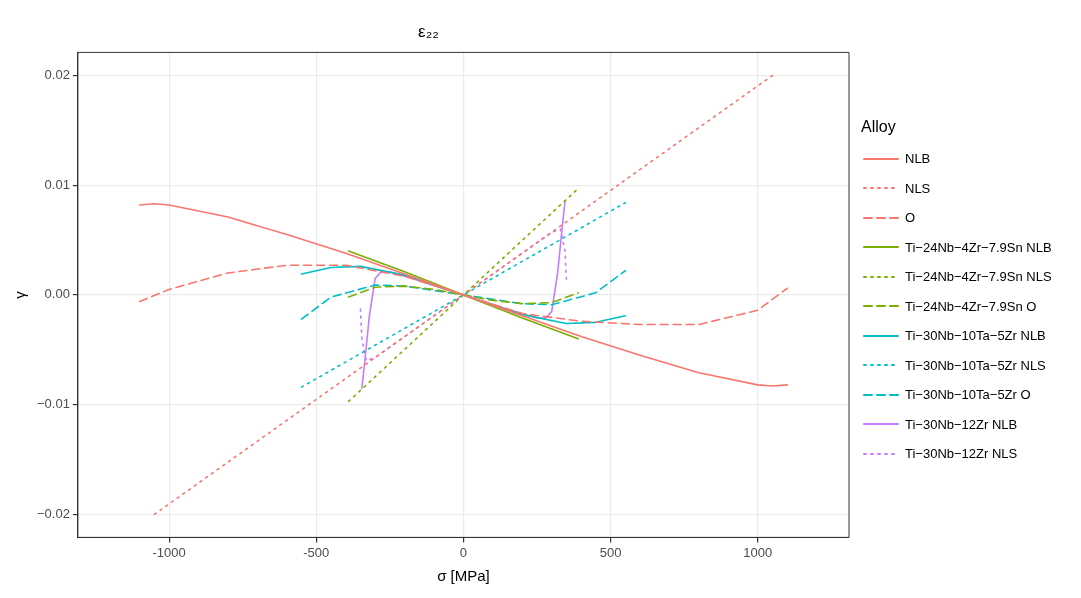 The height and width of the screenshot is (598, 1081). What do you see at coordinates (918, 159) in the screenshot?
I see `legend-label: NLB` at bounding box center [918, 159].